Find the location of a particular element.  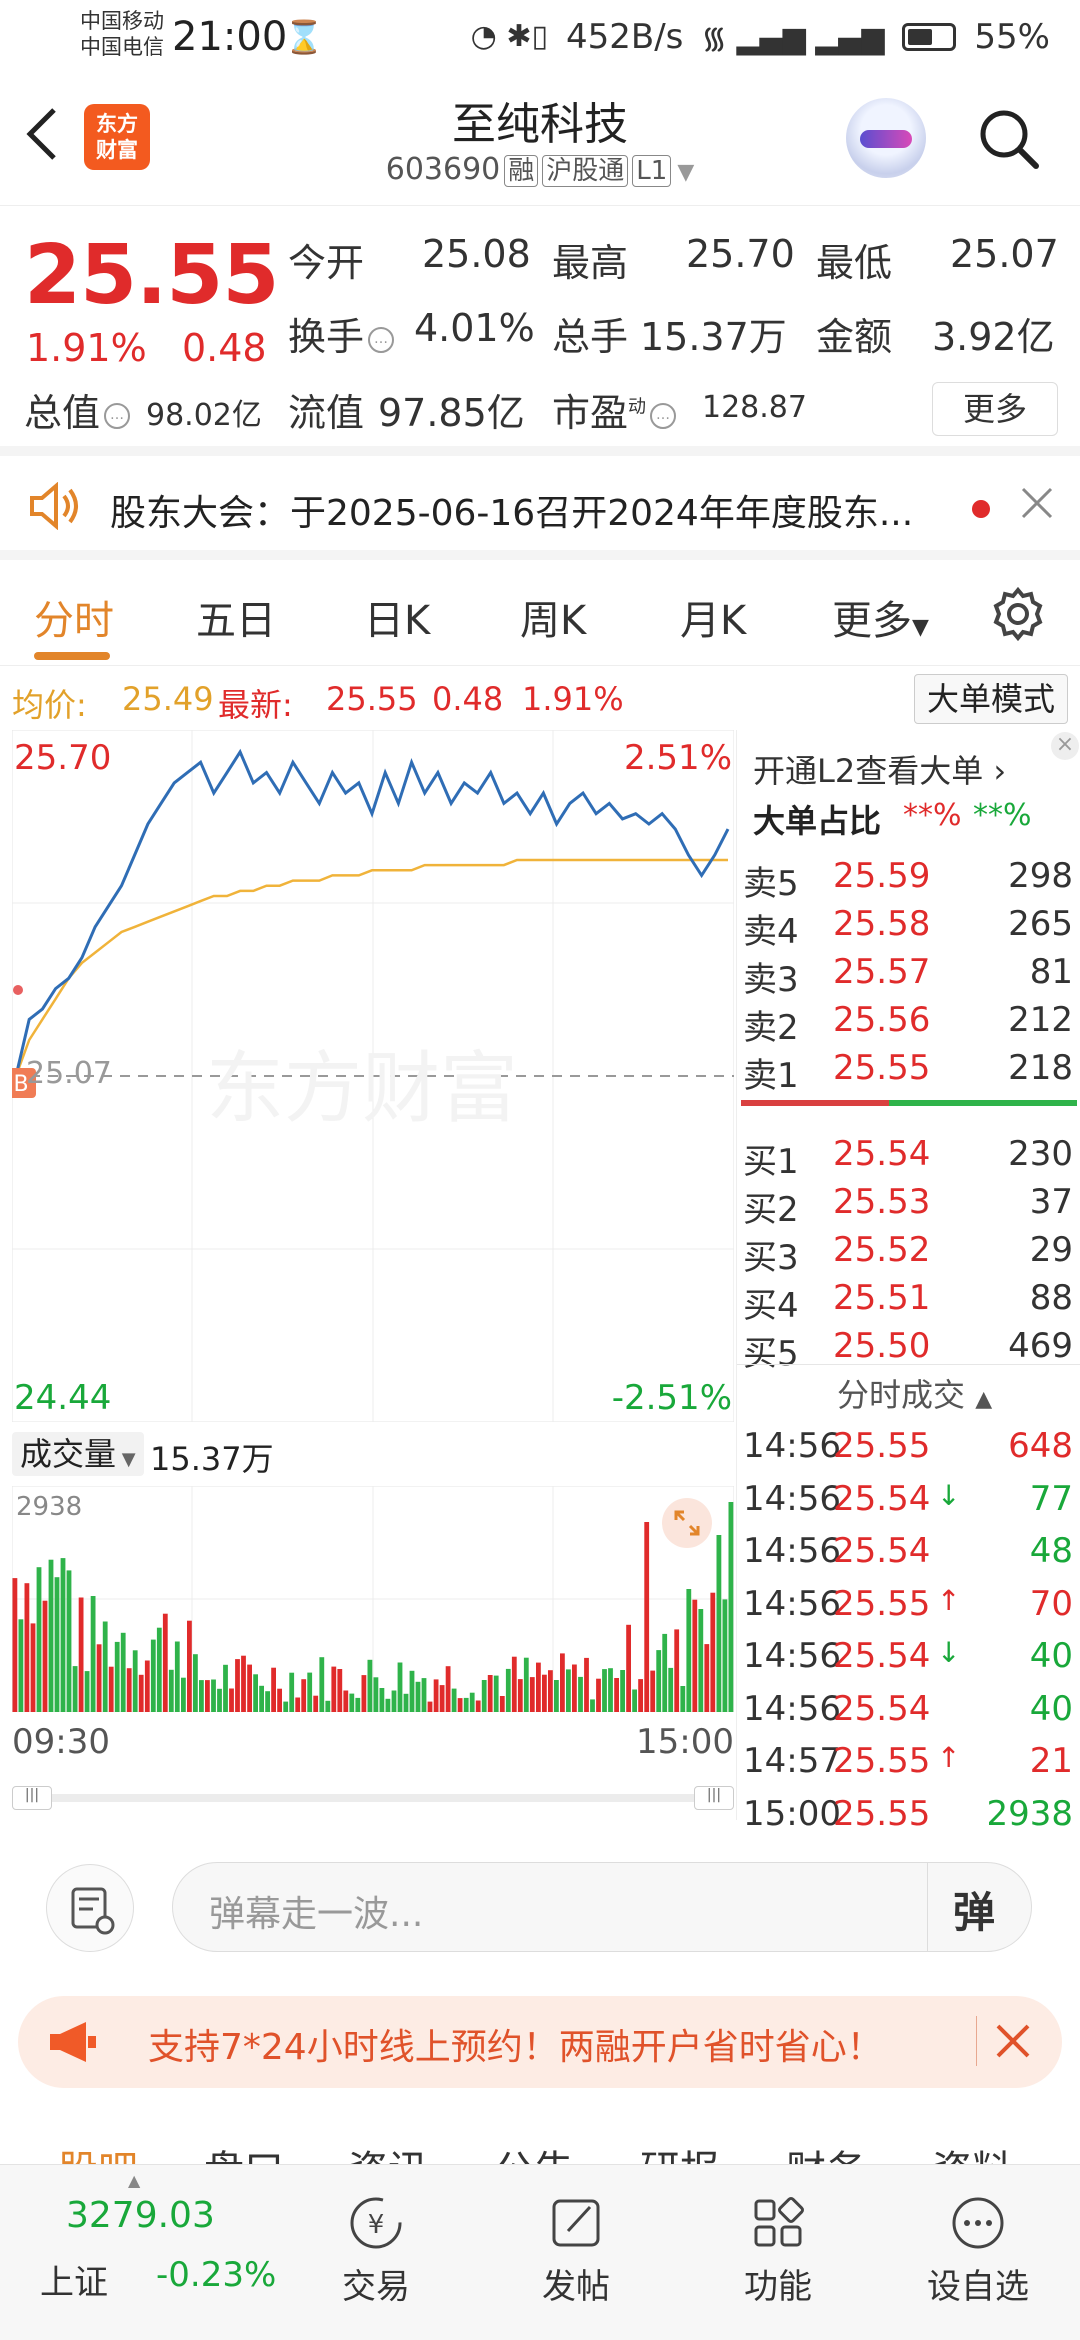

bid-row: 买1 25.54 230 is located at coordinates (909, 1158).